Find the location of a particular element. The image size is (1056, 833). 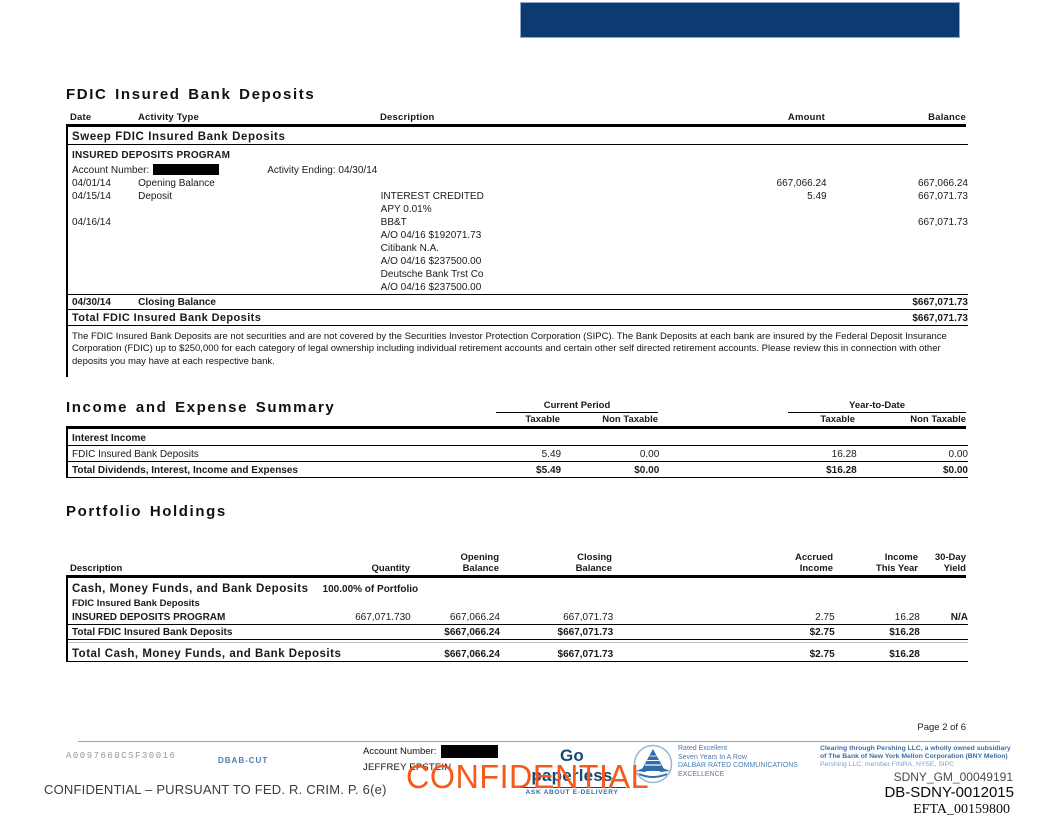

column-header-description: Description is located at coordinates (186, 565).